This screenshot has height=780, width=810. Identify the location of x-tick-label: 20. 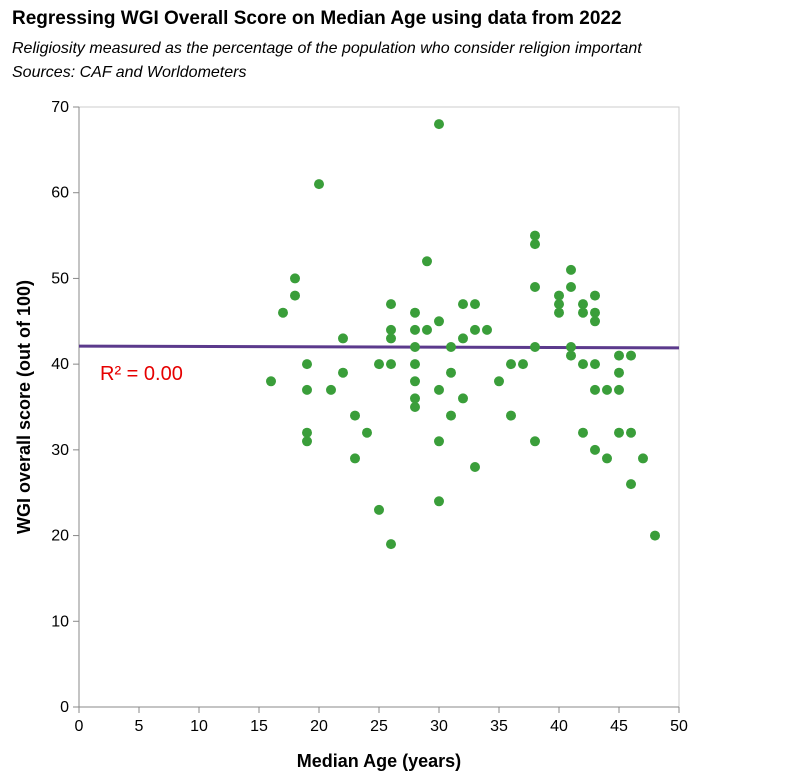
(319, 726).